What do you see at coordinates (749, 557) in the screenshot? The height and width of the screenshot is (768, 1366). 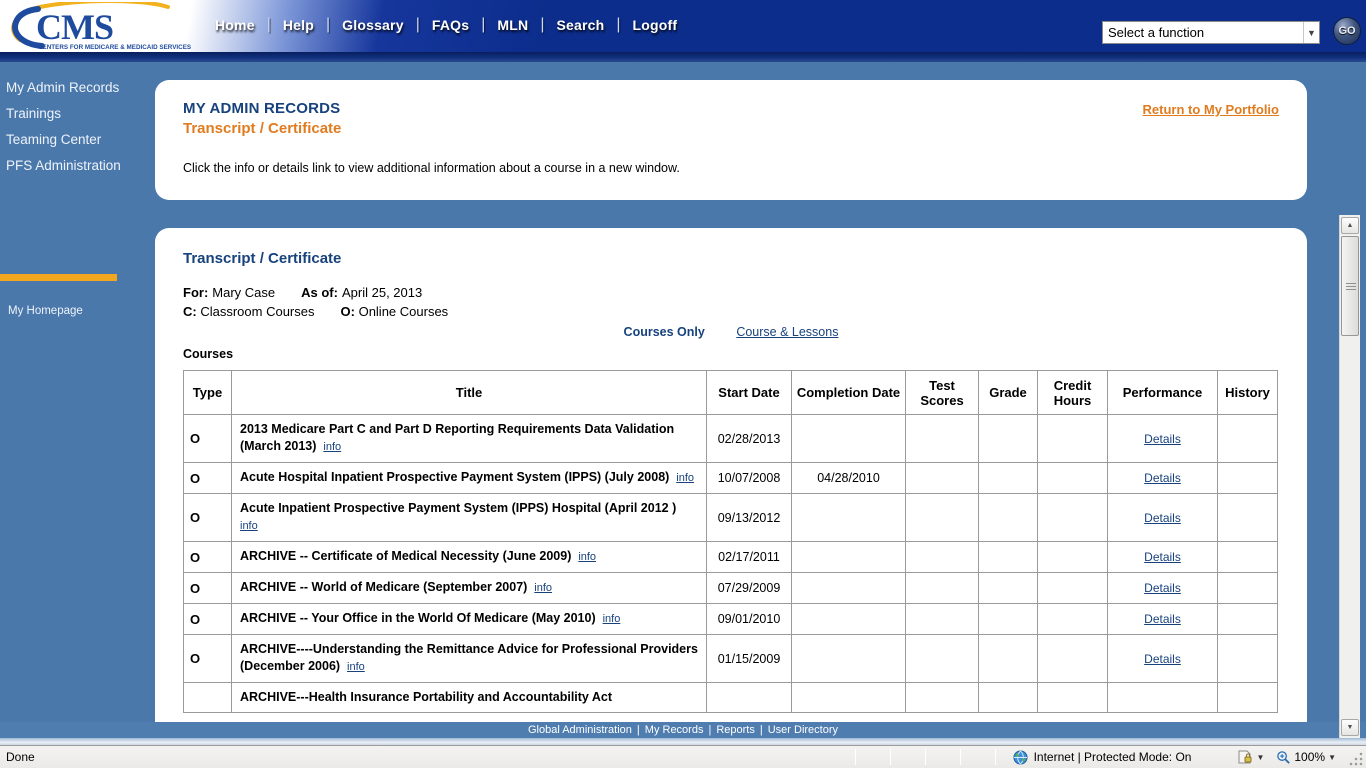 I see `course-start-date-cell: 02/17/2011` at bounding box center [749, 557].